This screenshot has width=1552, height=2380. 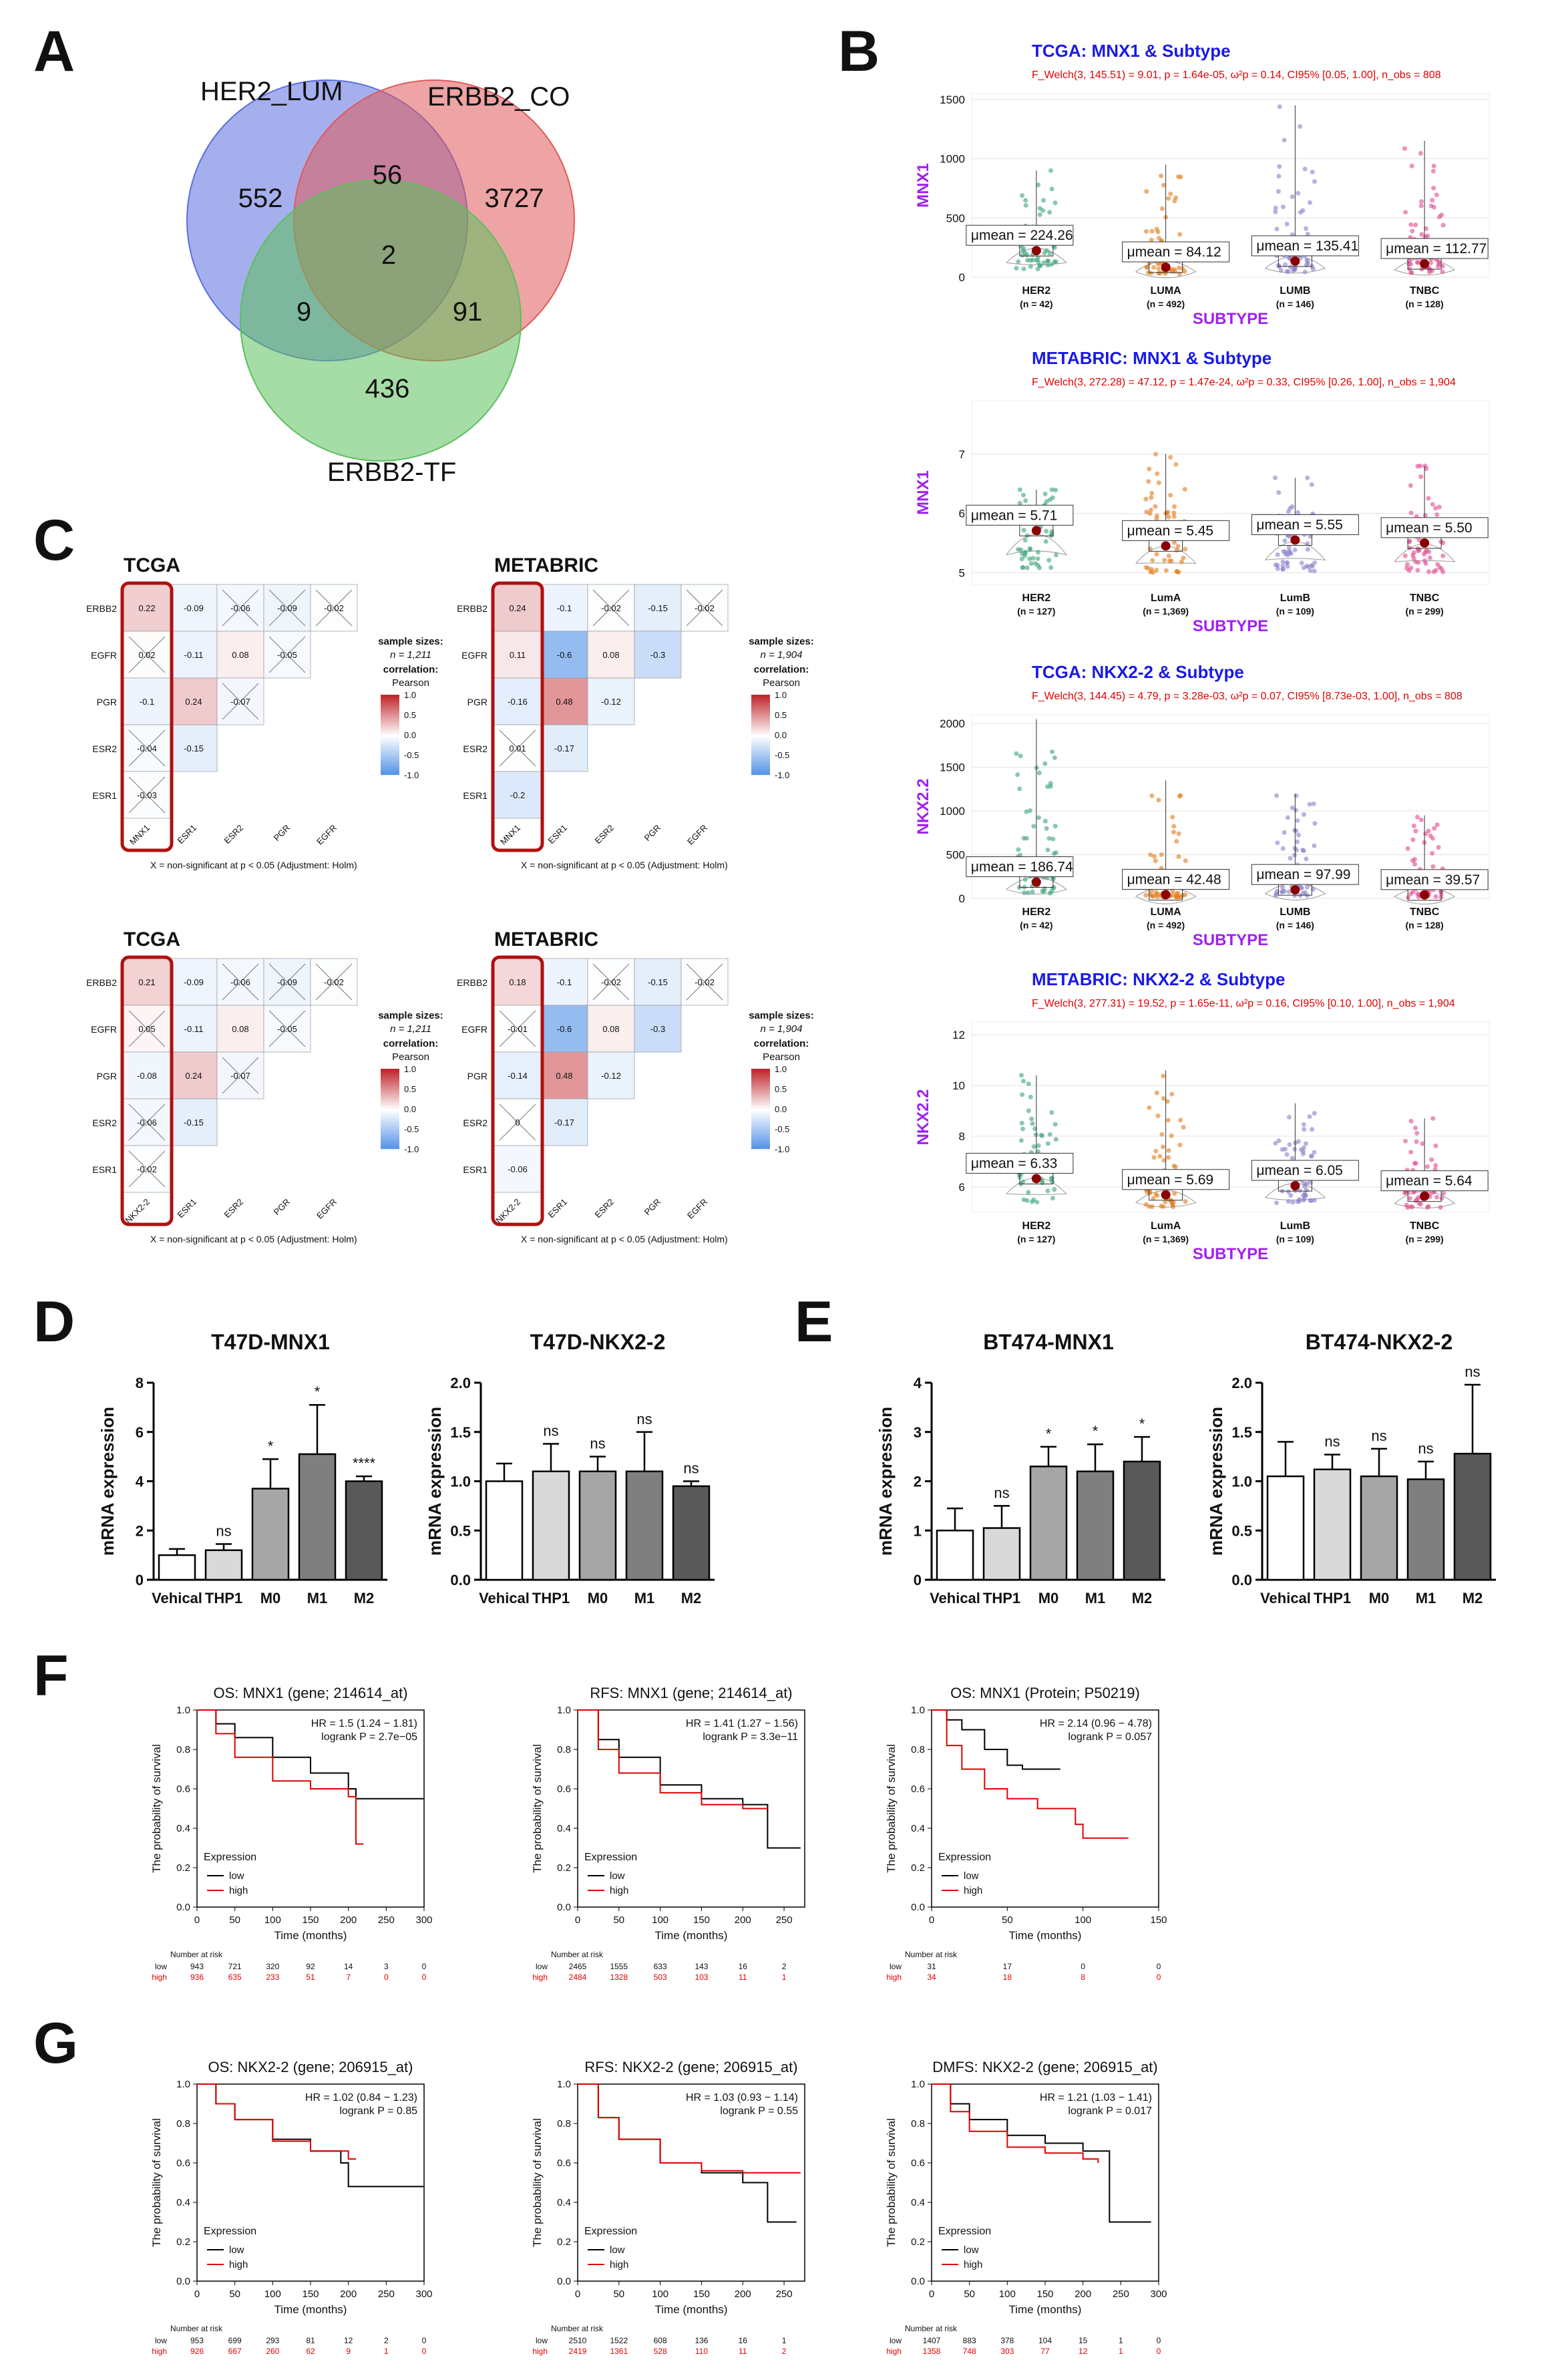 I want to click on row-label: EGFR, so click(x=104, y=655).